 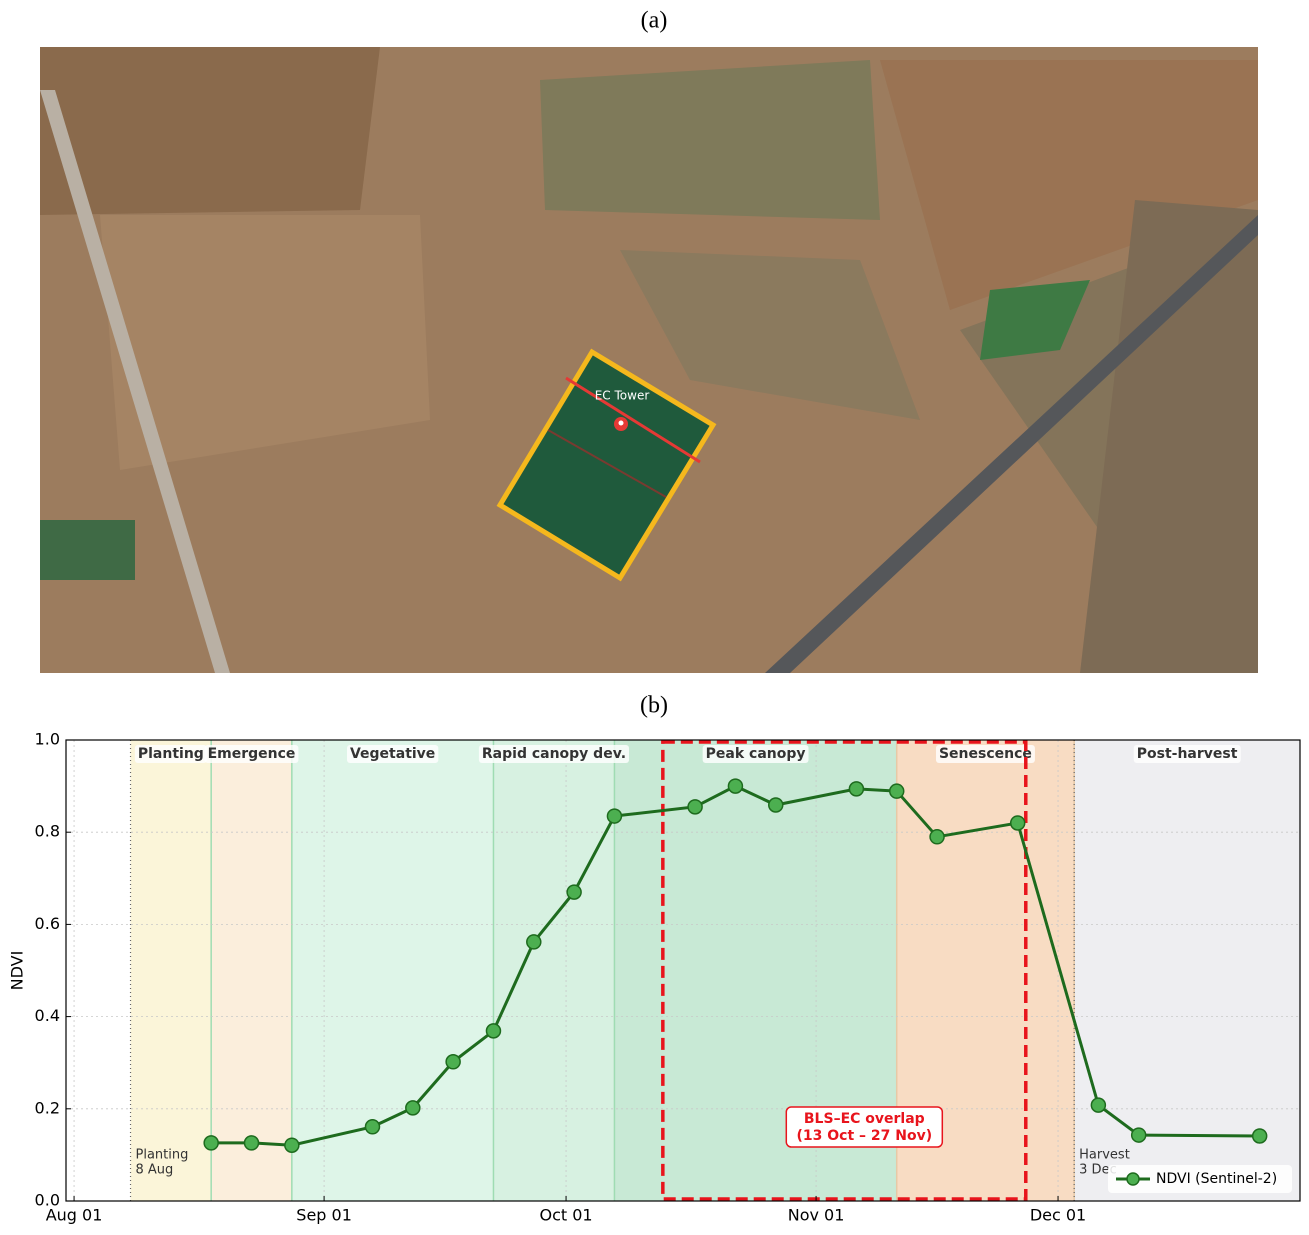 I want to click on panel-label: (a), so click(x=654, y=21).